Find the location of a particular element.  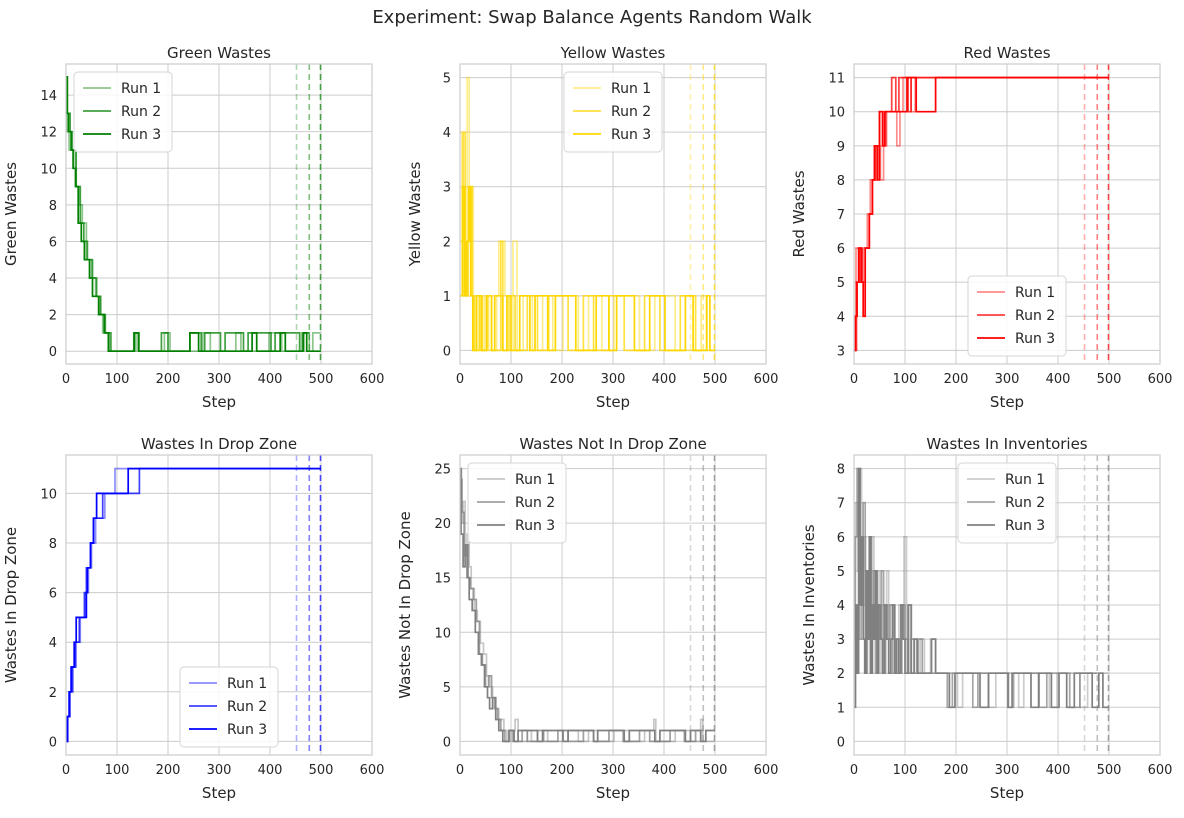

y-axis-label: Wastes In Inventories is located at coordinates (809, 604).